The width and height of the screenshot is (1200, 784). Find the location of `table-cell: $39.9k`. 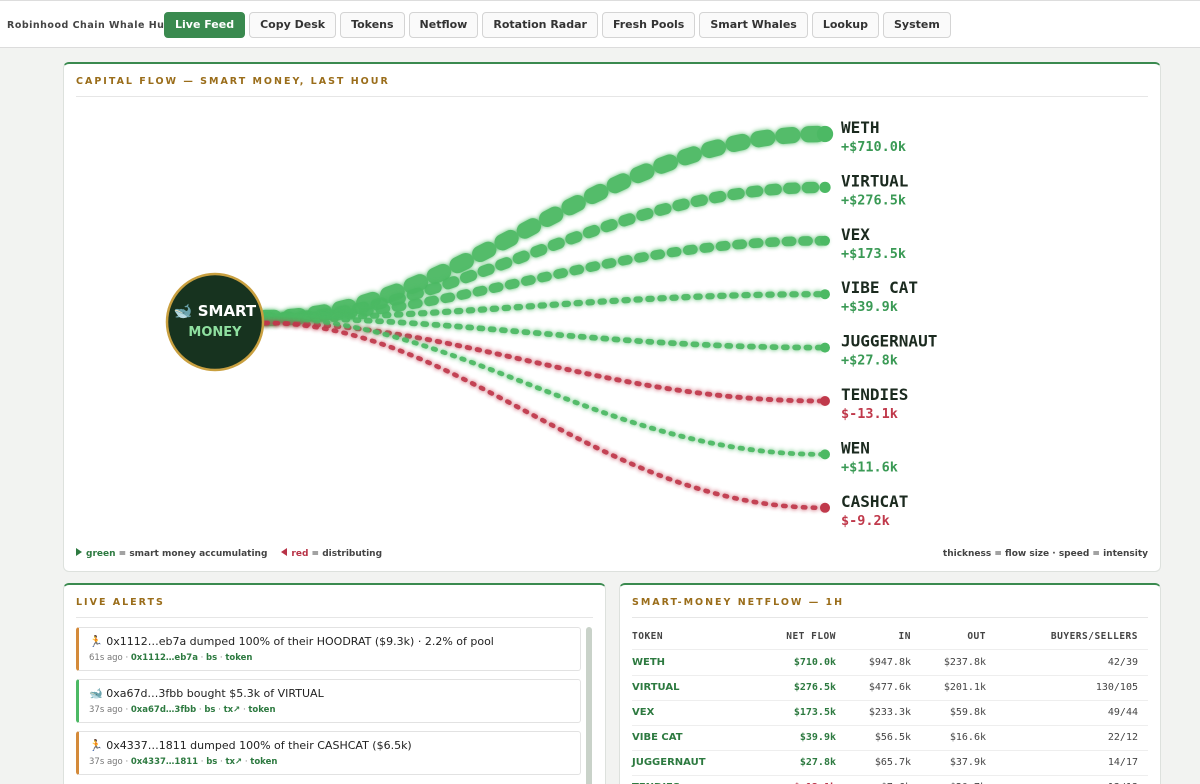

table-cell: $39.9k is located at coordinates (817, 737).